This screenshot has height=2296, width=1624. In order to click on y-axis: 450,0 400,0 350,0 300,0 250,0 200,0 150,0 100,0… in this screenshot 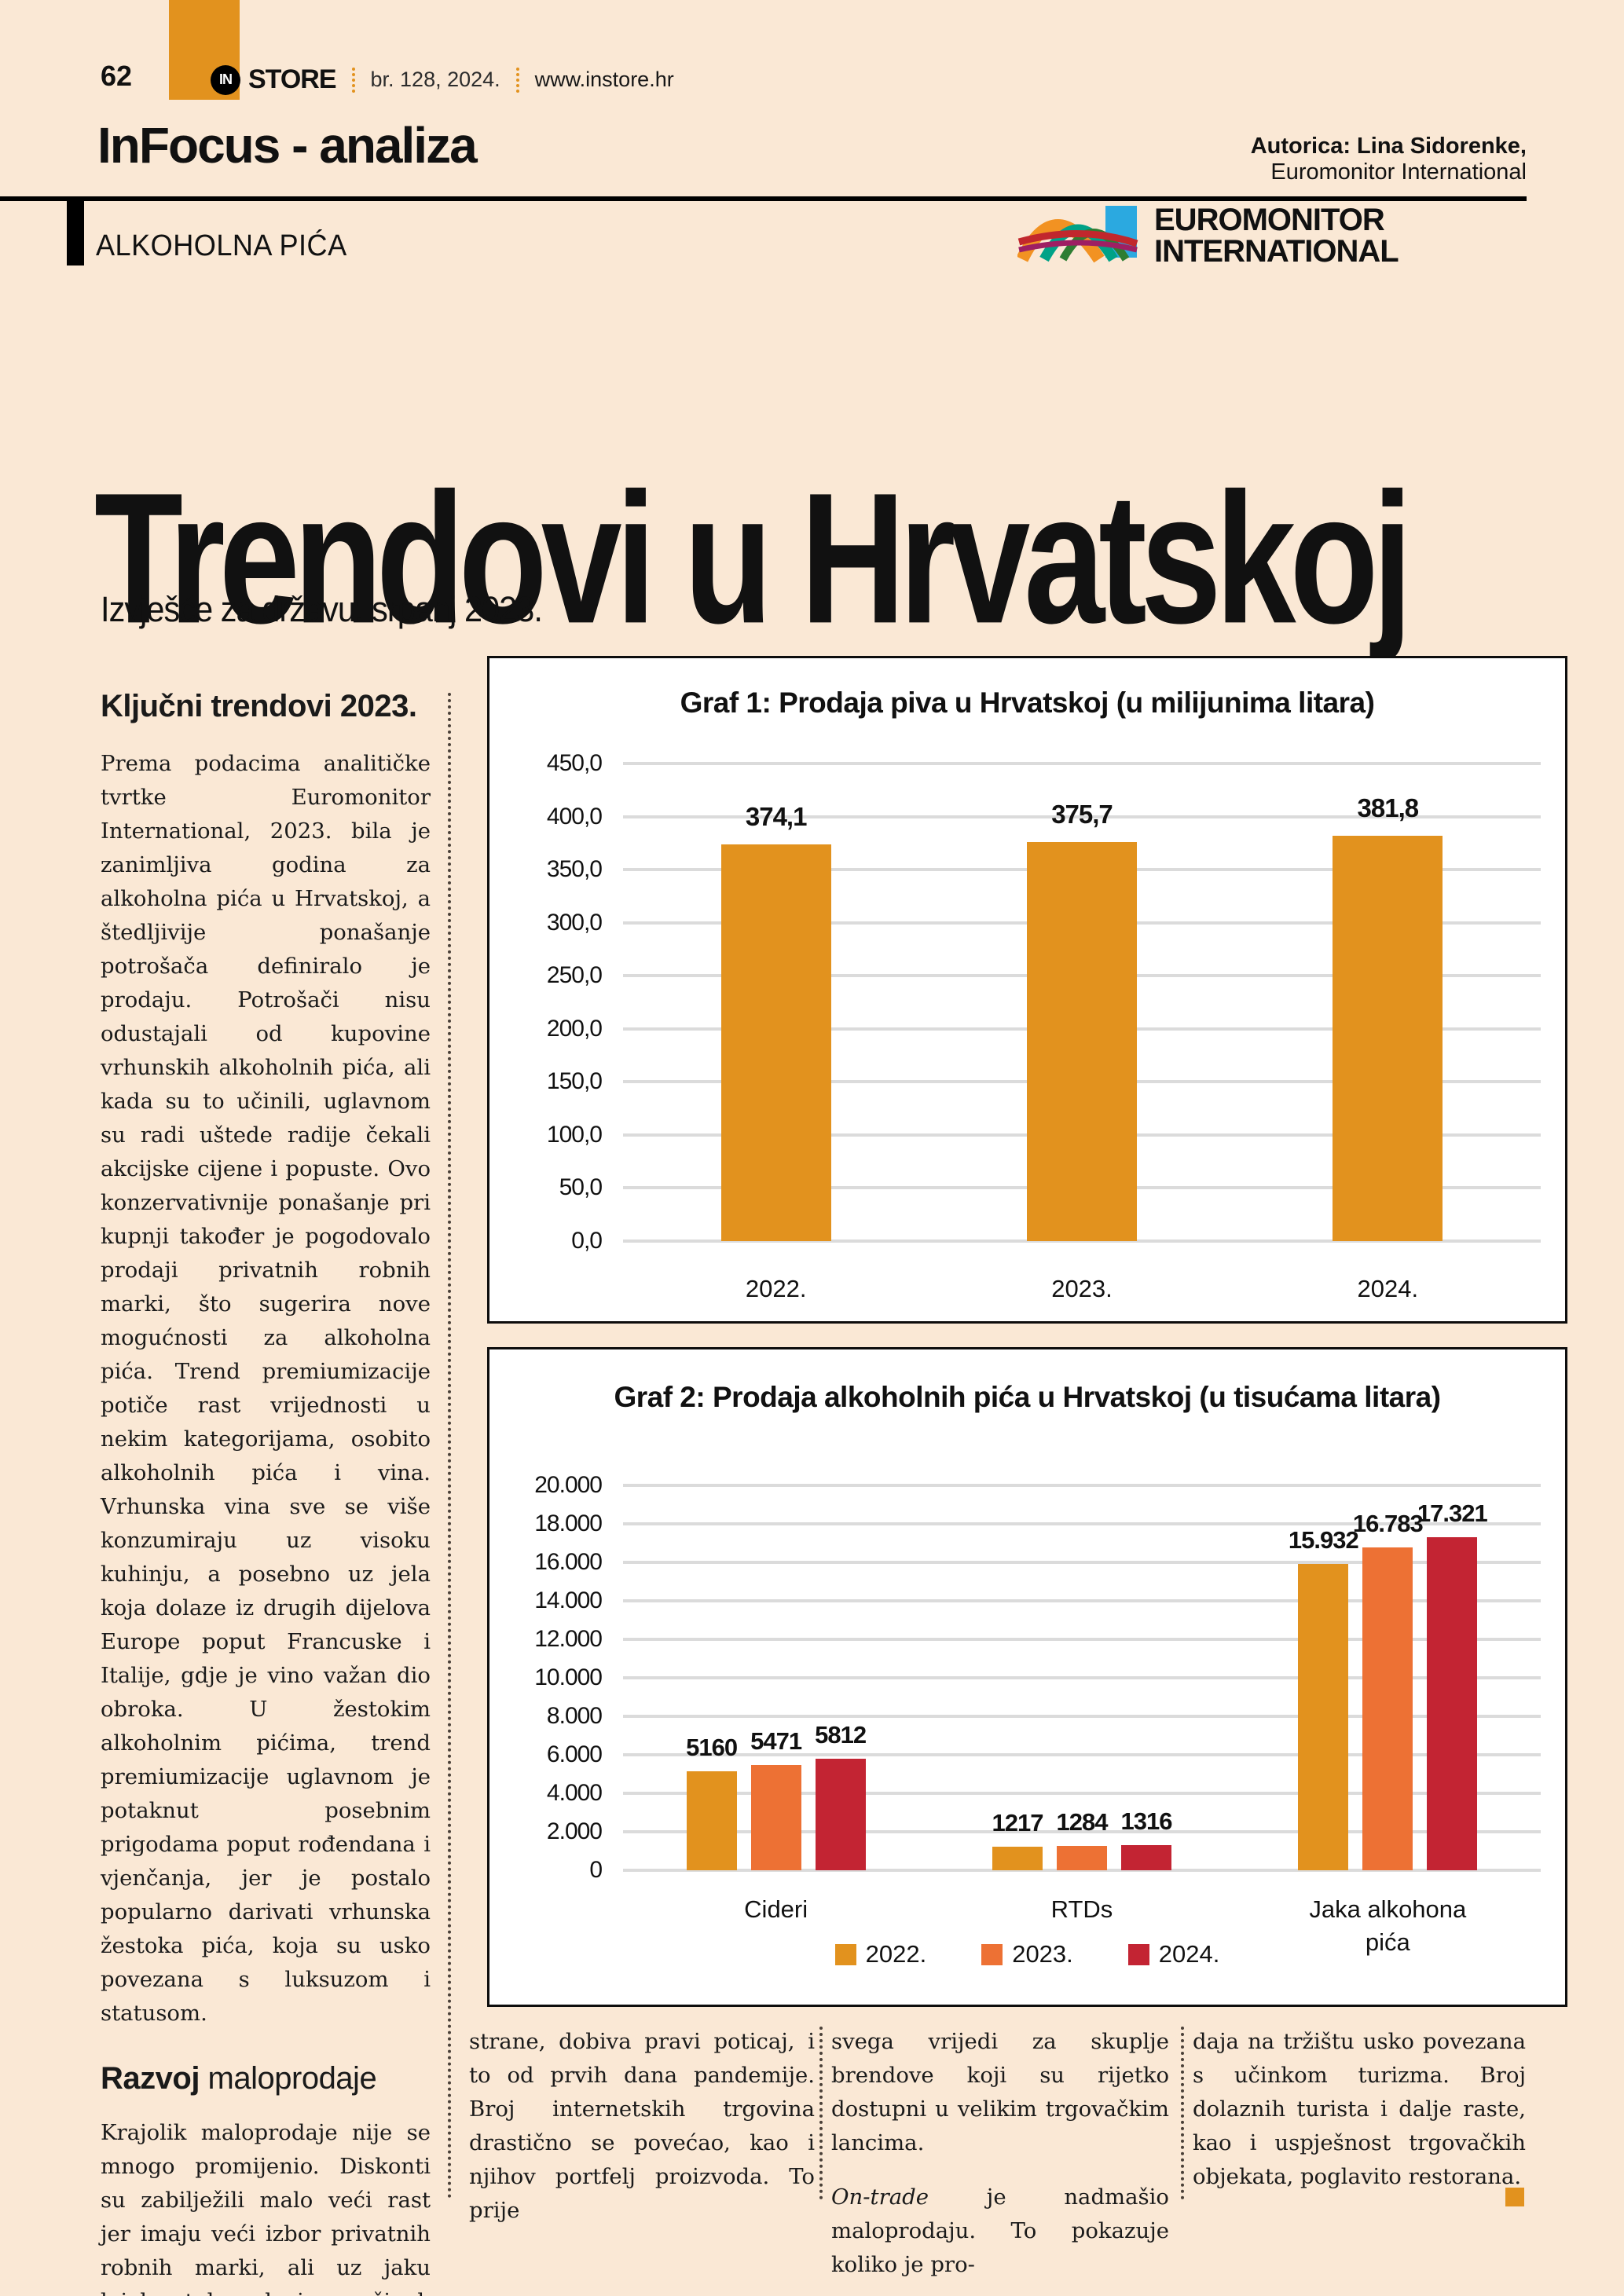, I will do `click(560, 1002)`.